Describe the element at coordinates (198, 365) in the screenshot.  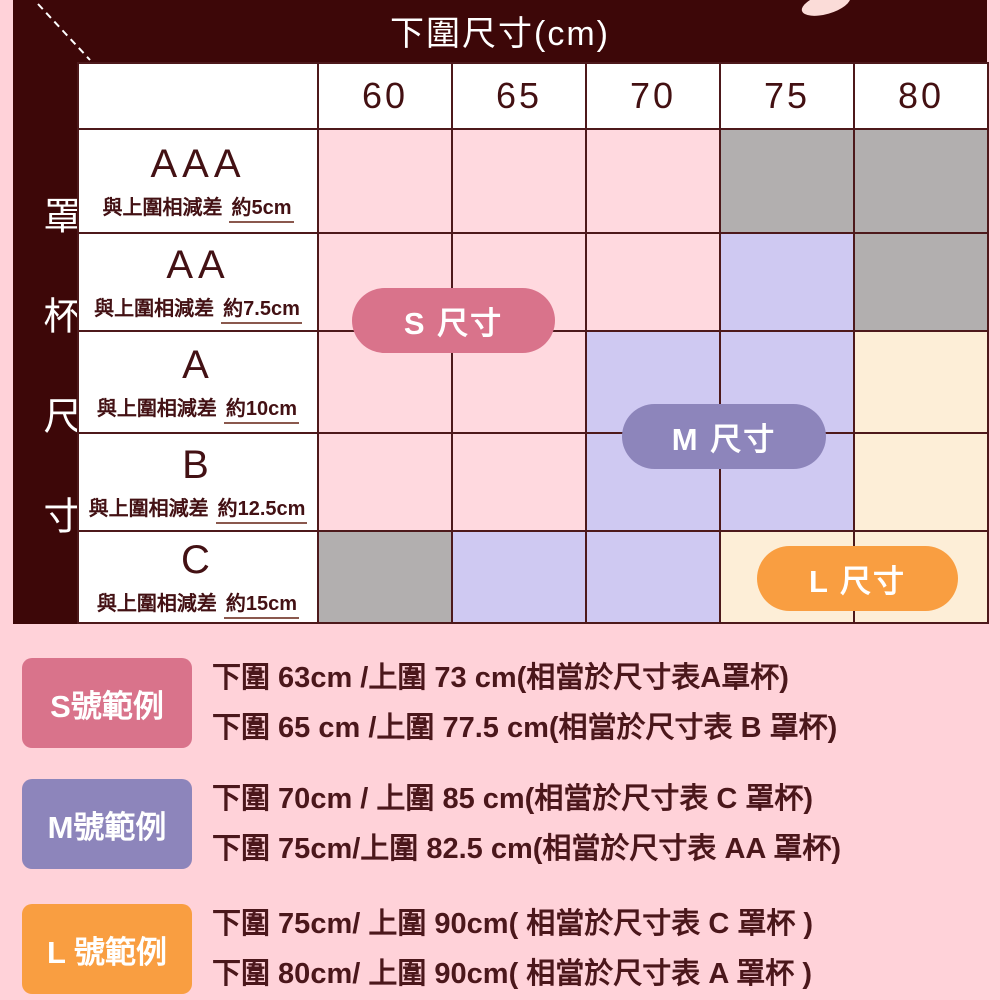
I see `cup-size-label: A` at that location.